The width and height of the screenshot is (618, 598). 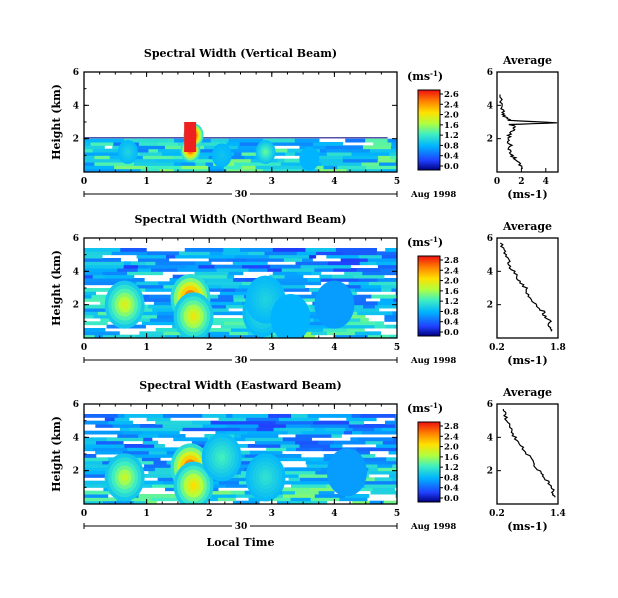 What do you see at coordinates (84, 182) in the screenshot?
I see `x-tick-label: 0` at bounding box center [84, 182].